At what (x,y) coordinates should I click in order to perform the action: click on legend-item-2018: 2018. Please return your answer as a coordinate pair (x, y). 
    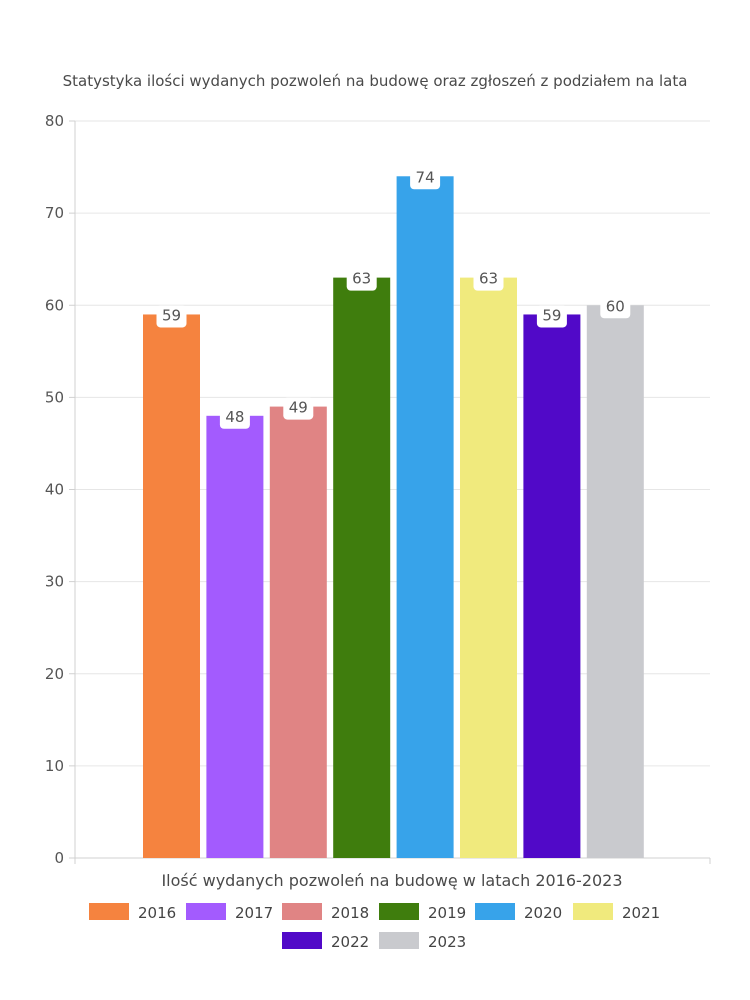
    Looking at the image, I should click on (325, 912).